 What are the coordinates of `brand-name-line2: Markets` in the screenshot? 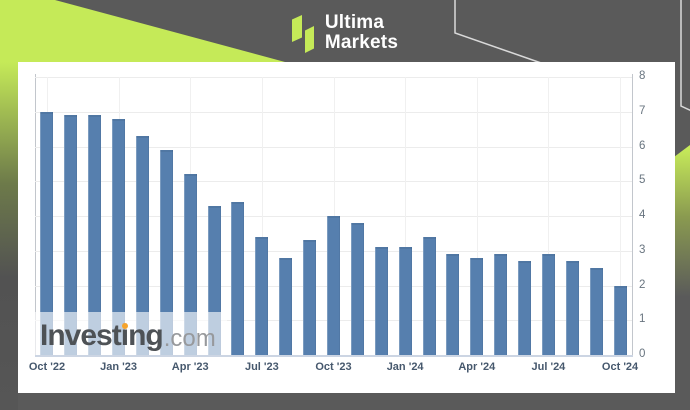 It's located at (361, 42).